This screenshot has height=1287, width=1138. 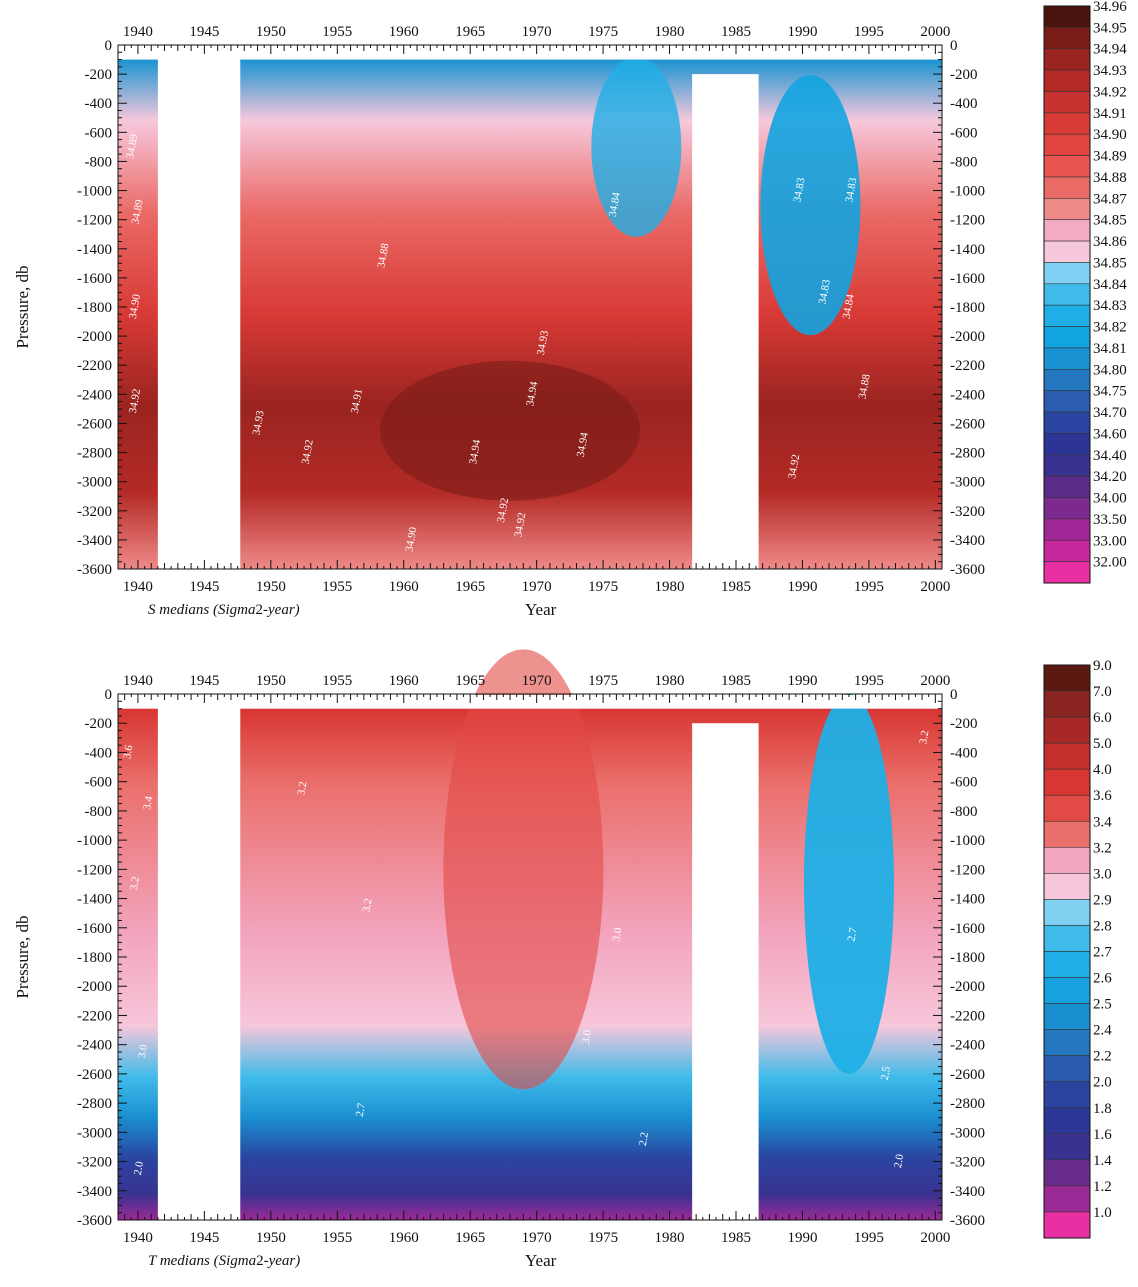 I want to click on panel-caption: S medians (Sigma2-year), so click(x=224, y=610).